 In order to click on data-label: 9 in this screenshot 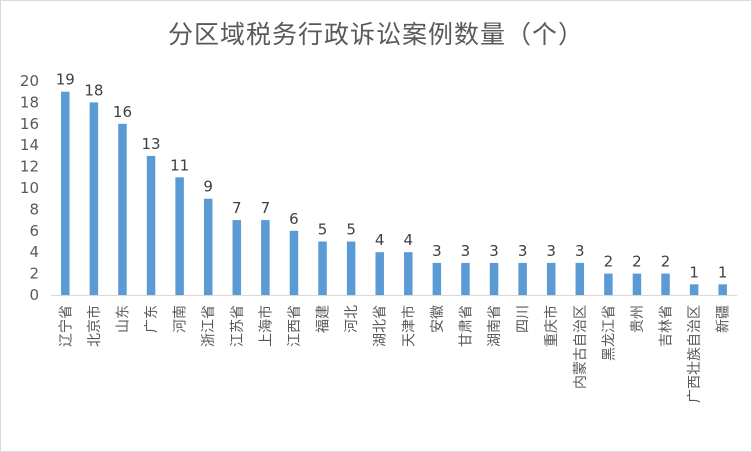, I will do `click(208, 187)`.